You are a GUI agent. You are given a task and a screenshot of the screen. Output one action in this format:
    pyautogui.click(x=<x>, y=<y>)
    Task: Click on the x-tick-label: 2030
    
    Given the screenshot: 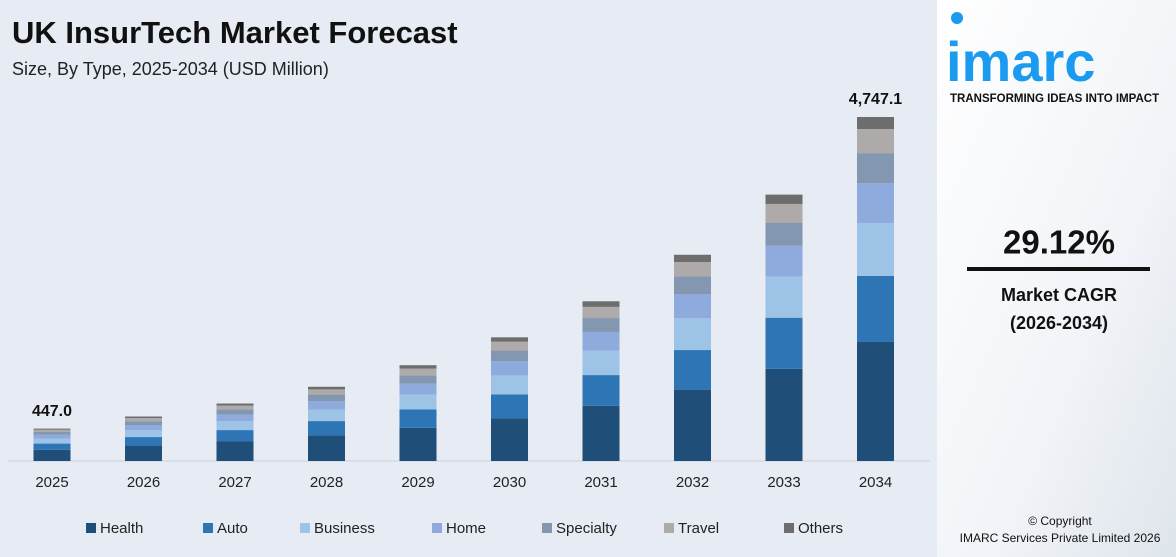 What is the action you would take?
    pyautogui.click(x=509, y=482)
    